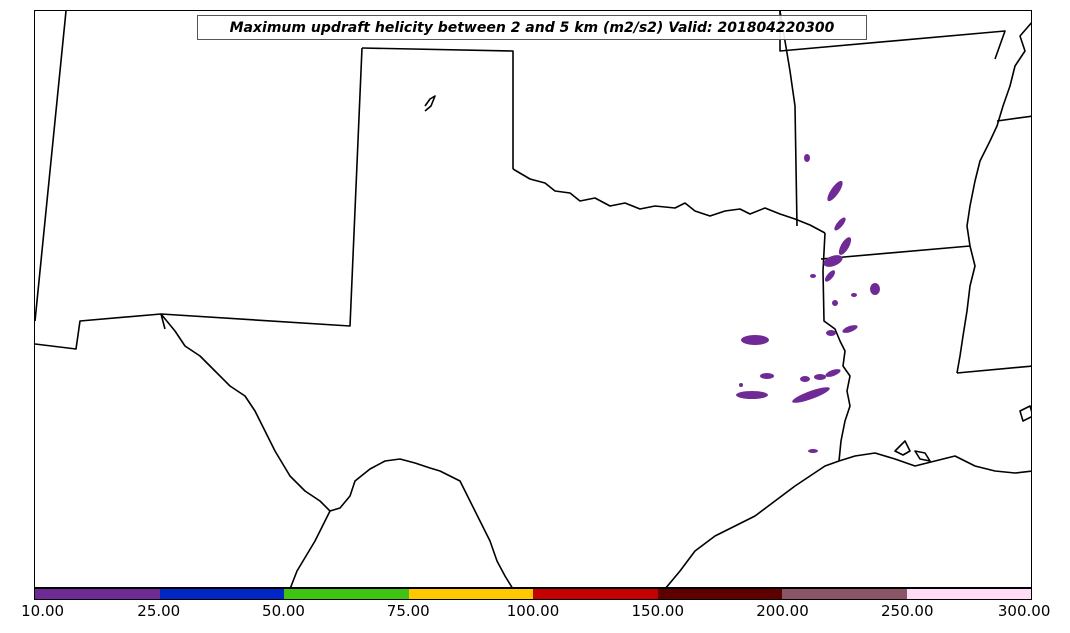 Image resolution: width=1070 pixels, height=633 pixels. Describe the element at coordinates (752, 523) in the screenshot. I see `texas-gulf-coast` at that location.